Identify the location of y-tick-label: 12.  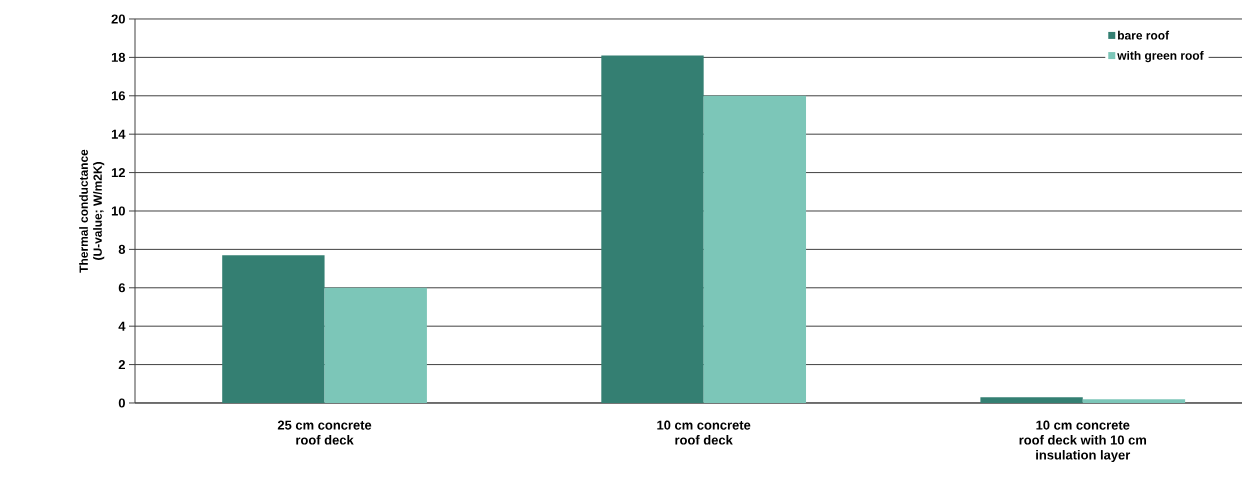
(118, 173).